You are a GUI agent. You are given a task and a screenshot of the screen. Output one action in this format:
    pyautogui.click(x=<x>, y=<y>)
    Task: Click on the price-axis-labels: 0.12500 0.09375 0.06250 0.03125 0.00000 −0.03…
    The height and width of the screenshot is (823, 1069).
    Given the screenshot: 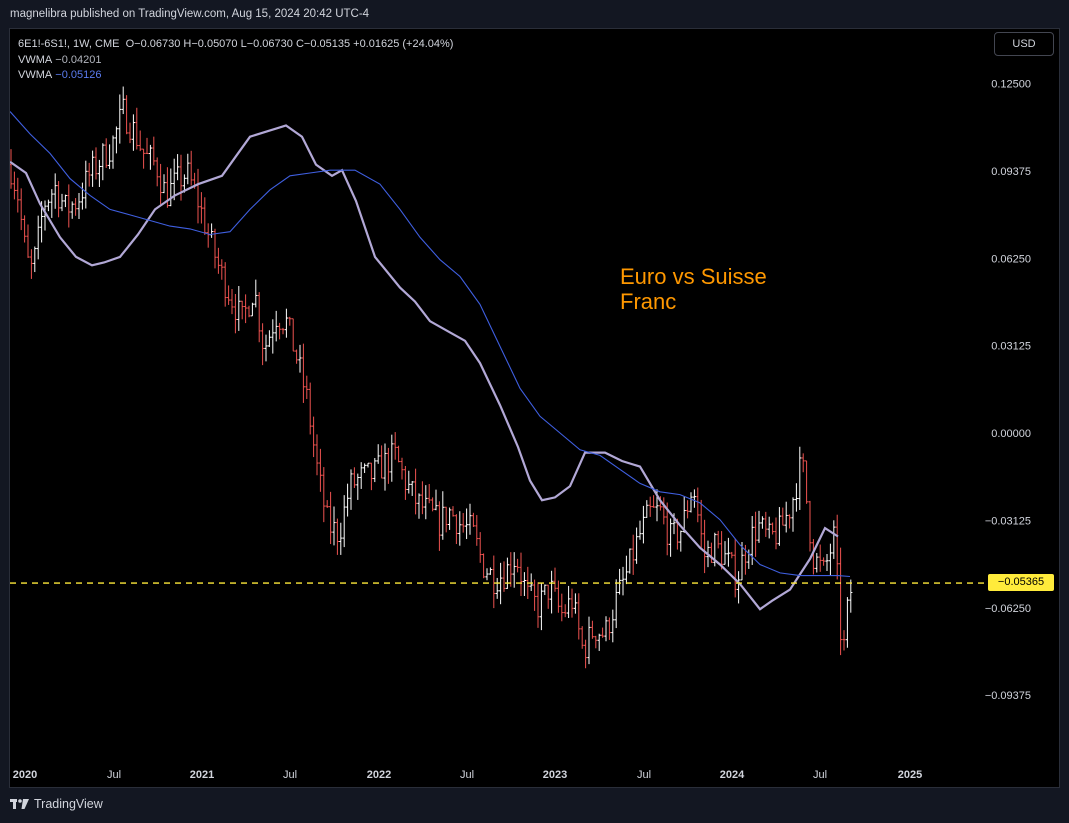 What is the action you would take?
    pyautogui.click(x=1008, y=391)
    